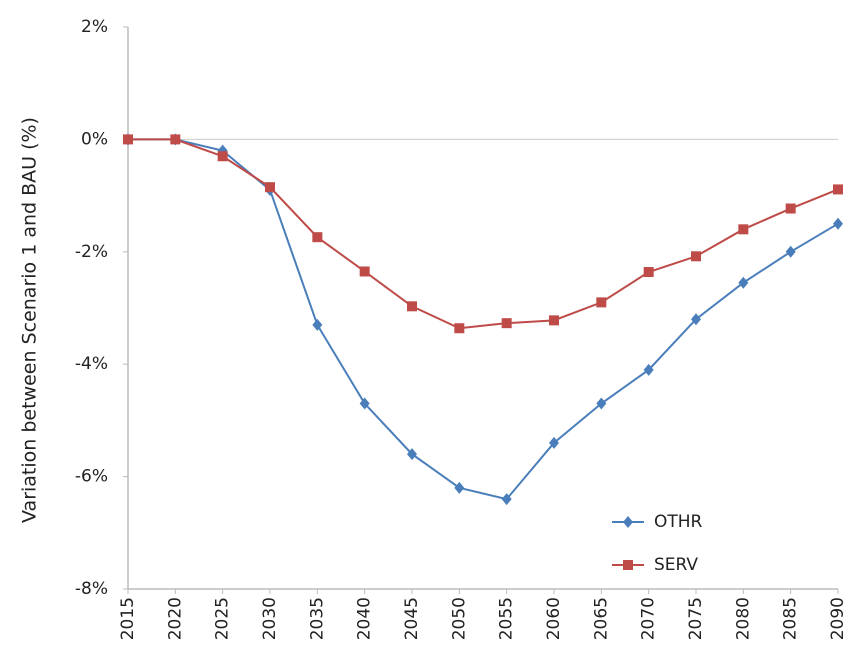 This screenshot has width=849, height=657. What do you see at coordinates (507, 618) in the screenshot?
I see `x-tick-label: 2055` at bounding box center [507, 618].